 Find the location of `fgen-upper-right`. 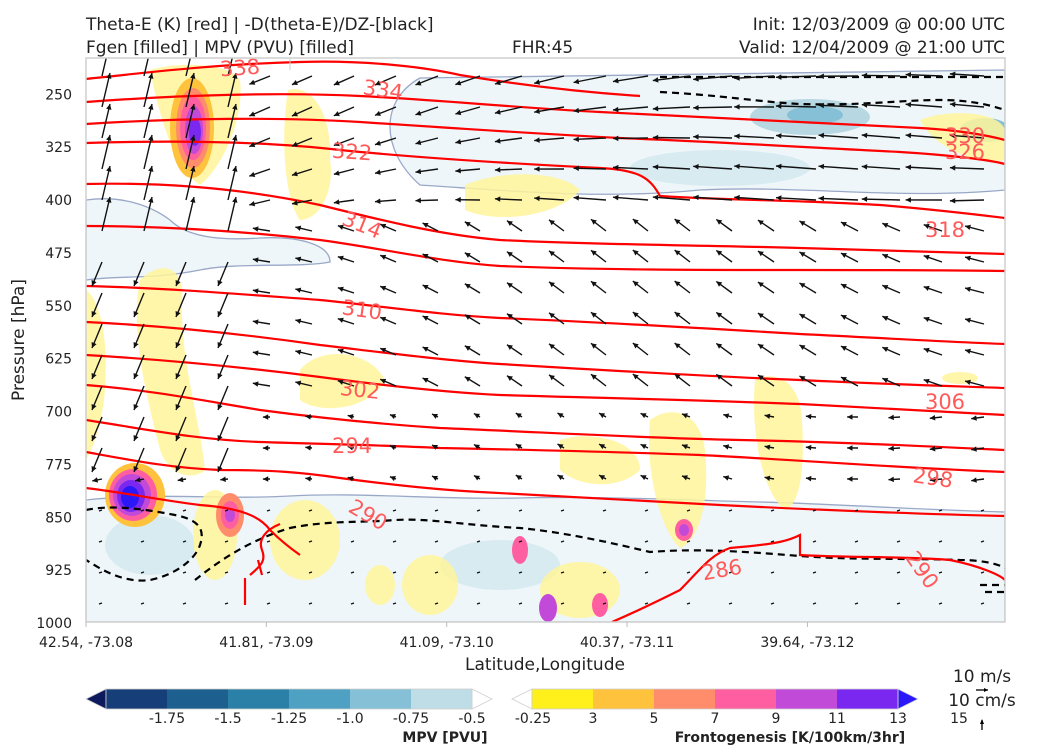

fgen-upper-right is located at coordinates (962, 137).